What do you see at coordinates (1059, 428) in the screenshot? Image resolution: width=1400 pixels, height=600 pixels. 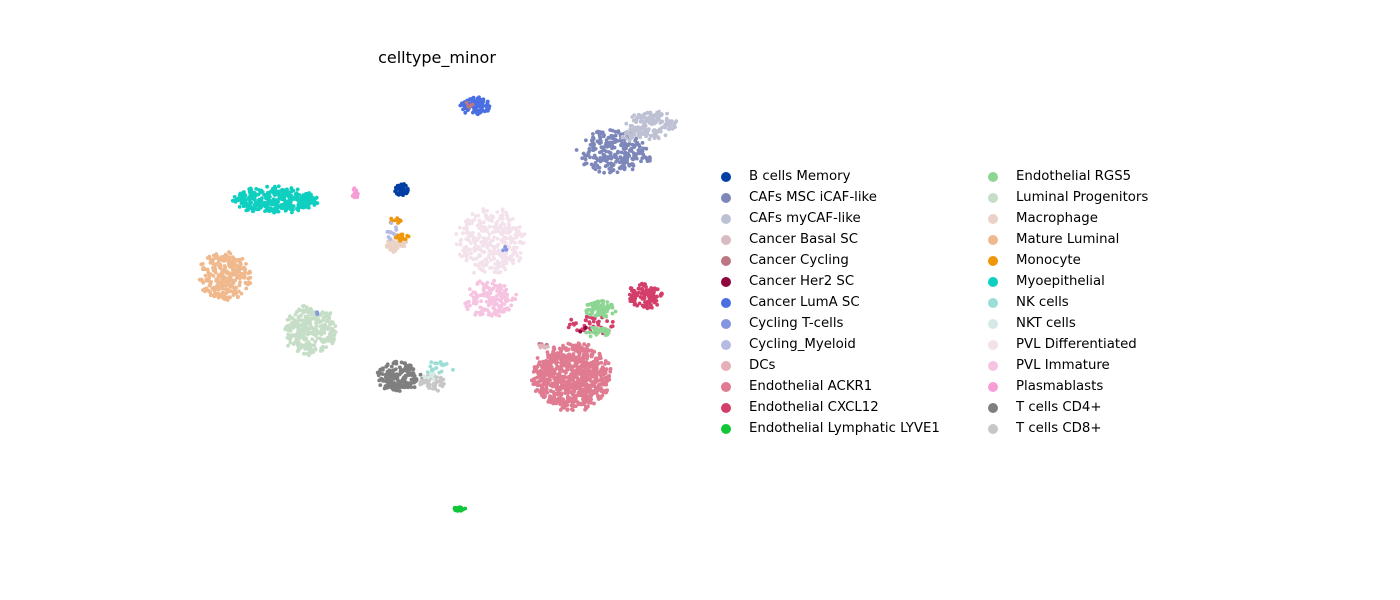 I see `legend-label: T cells CD8+` at bounding box center [1059, 428].